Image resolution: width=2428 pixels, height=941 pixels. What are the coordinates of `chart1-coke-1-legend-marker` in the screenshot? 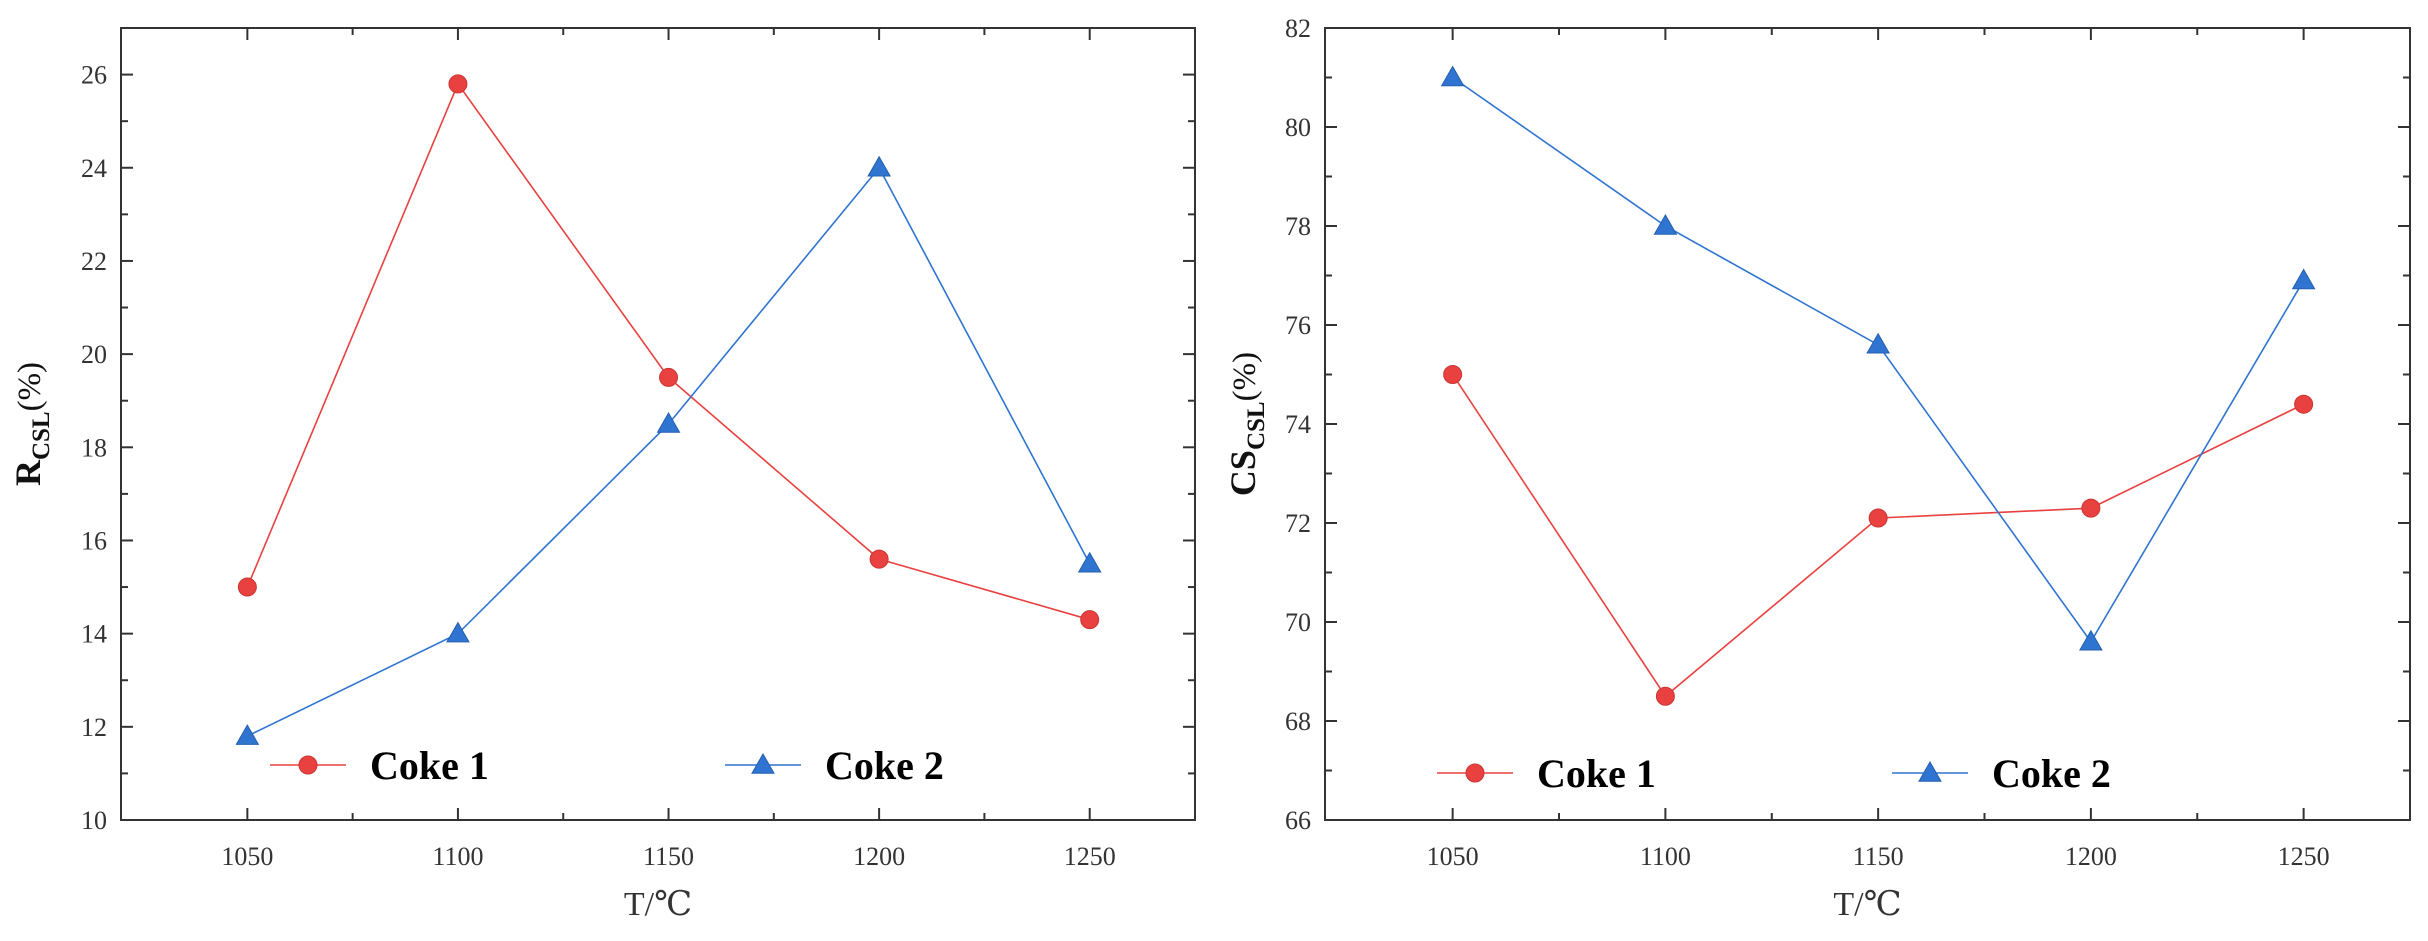 It's located at (308, 765).